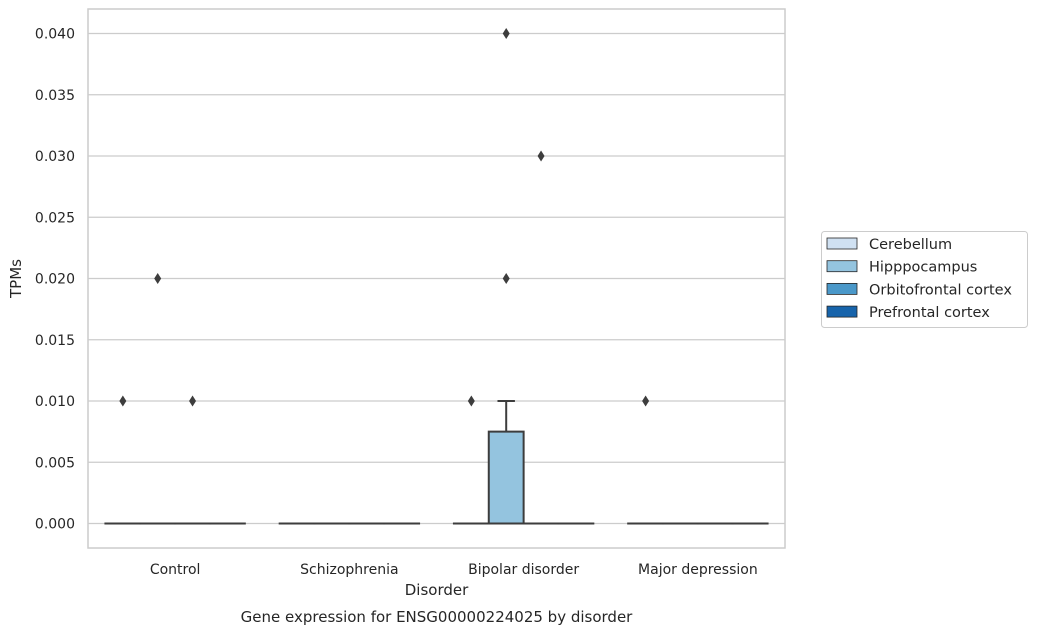 The image size is (1037, 634). What do you see at coordinates (523, 570) in the screenshot?
I see `x-tick-label: Bipolar disorder` at bounding box center [523, 570].